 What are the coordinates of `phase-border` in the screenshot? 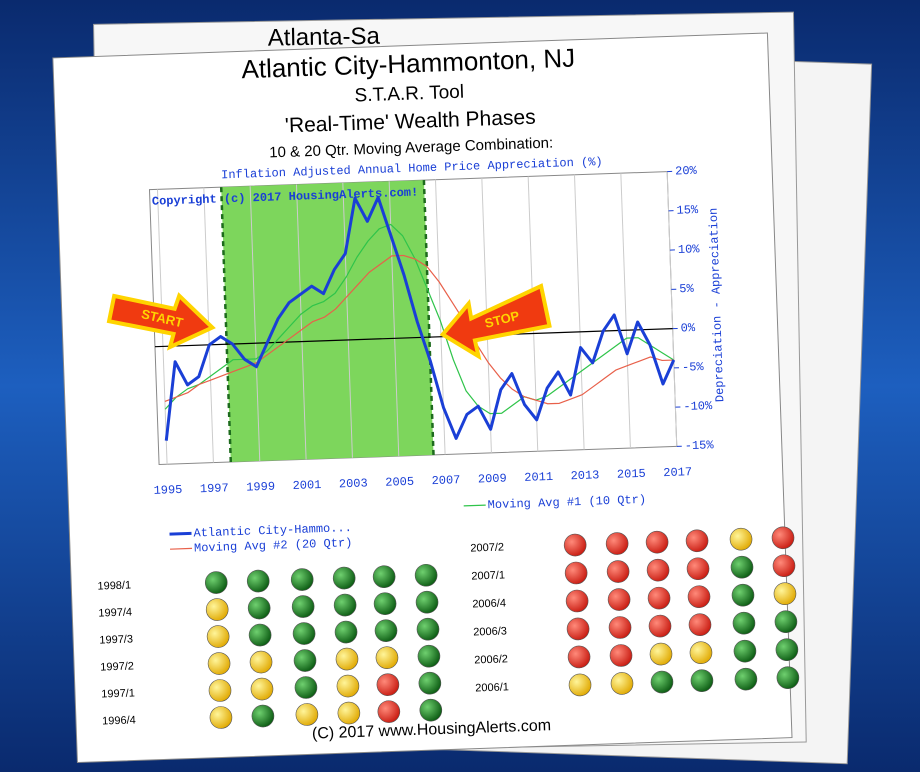 It's located at (428, 317).